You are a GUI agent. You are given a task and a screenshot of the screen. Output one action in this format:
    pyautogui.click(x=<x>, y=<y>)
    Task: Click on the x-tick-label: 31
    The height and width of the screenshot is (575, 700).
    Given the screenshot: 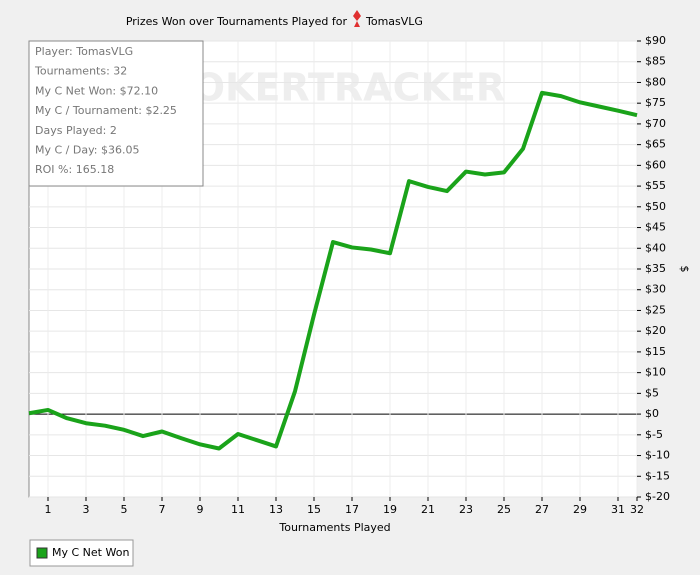 What is the action you would take?
    pyautogui.click(x=618, y=509)
    